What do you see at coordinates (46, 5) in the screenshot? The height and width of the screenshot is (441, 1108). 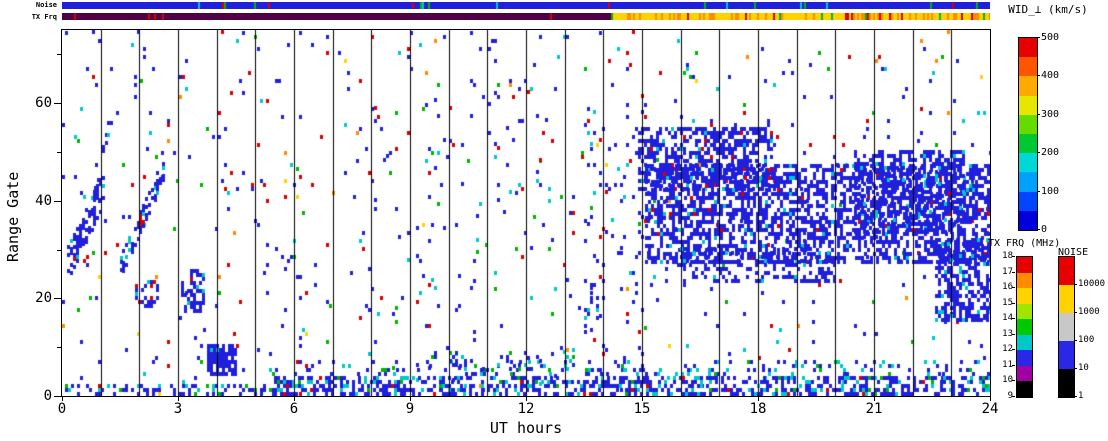 I see `noise-strip-label: Noise` at bounding box center [46, 5].